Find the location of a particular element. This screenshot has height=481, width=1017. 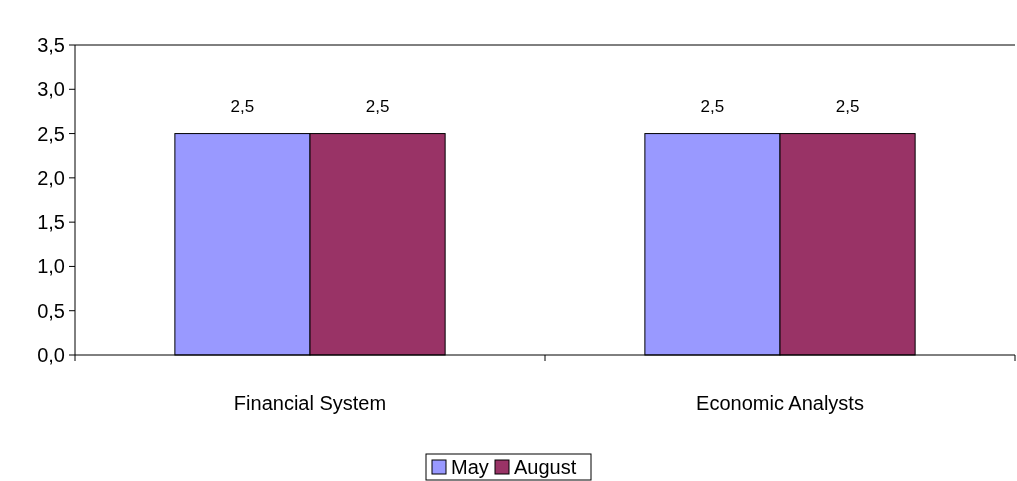

y-tick-label: 1,5 is located at coordinates (51, 222).